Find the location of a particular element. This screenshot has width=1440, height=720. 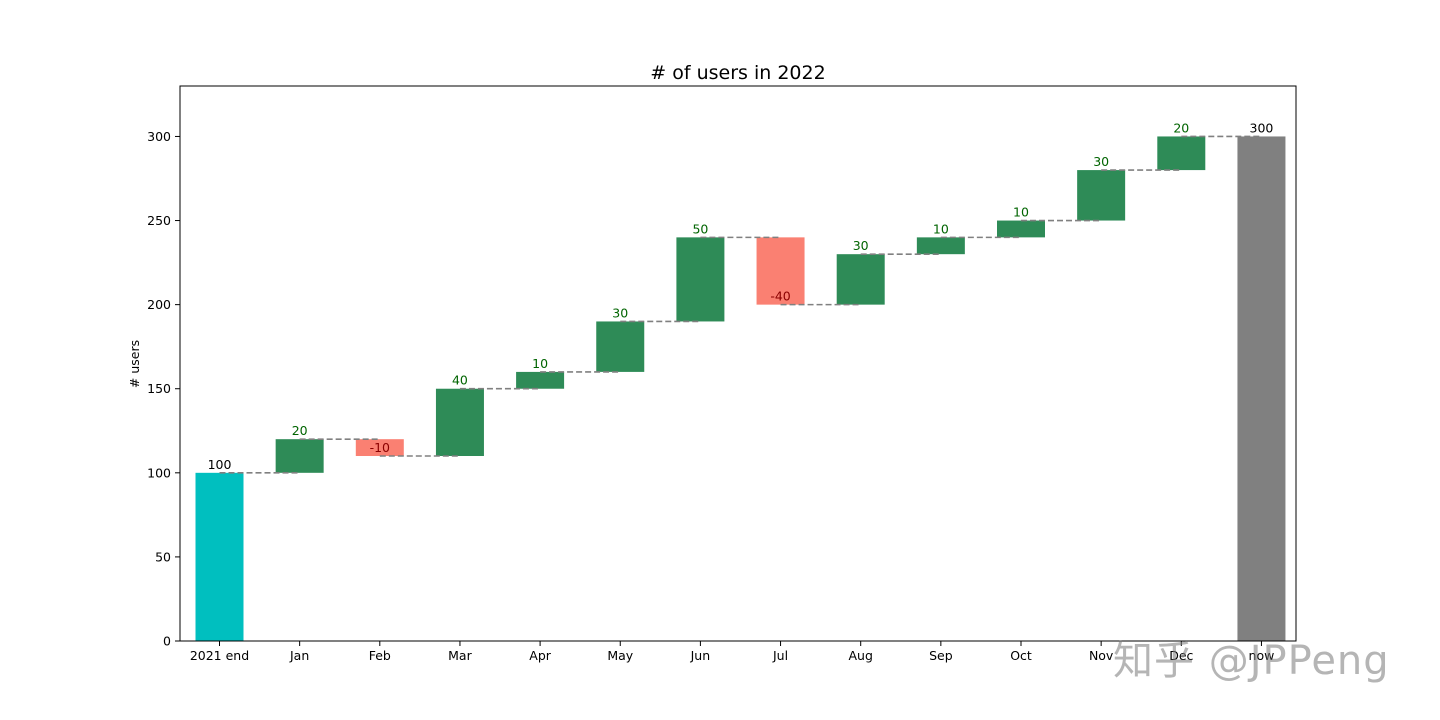

x-tick-label: Jan is located at coordinates (299, 655).